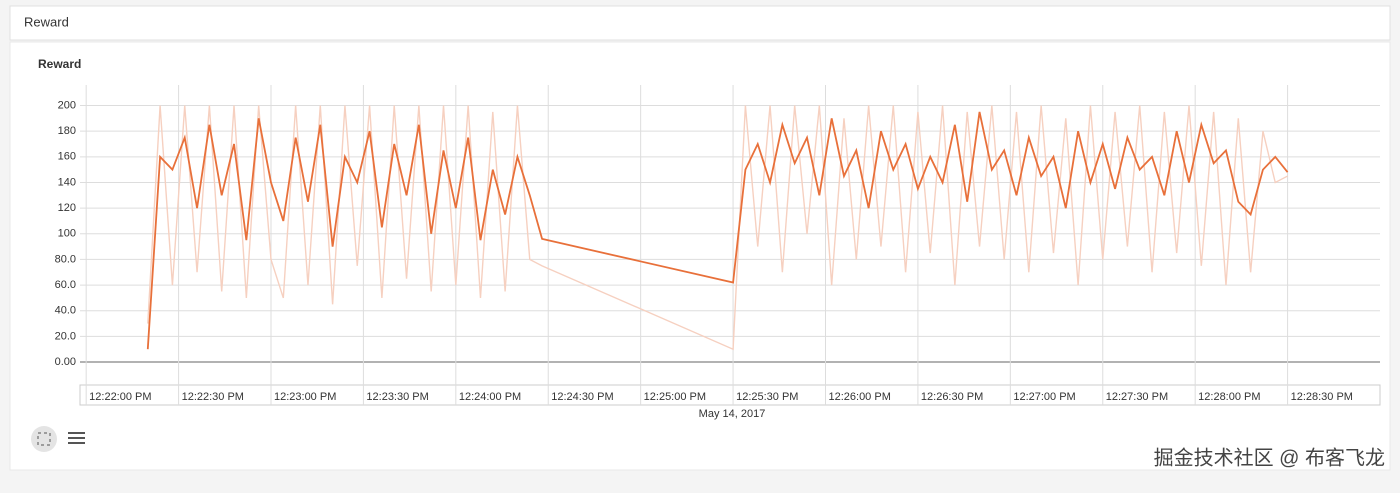 The image size is (1400, 493). What do you see at coordinates (65, 336) in the screenshot?
I see `y-tick-label: 20.0` at bounding box center [65, 336].